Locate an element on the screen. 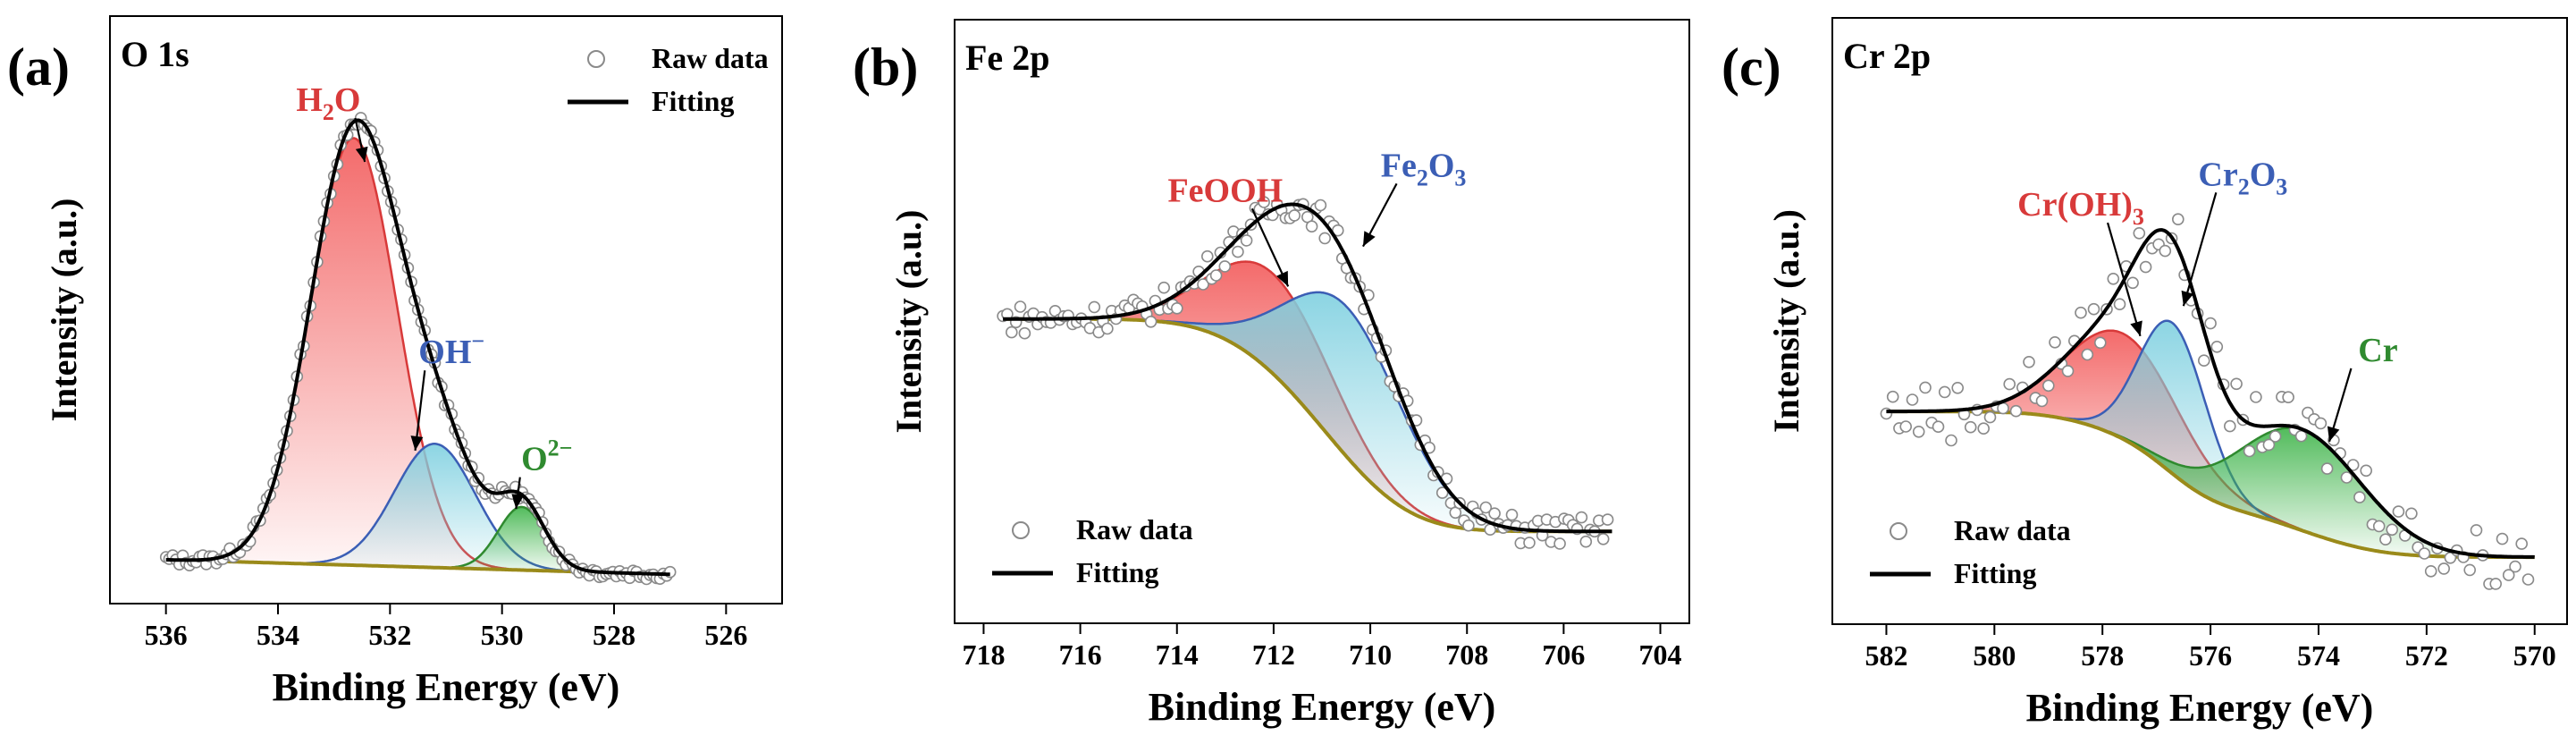 This screenshot has width=2576, height=744. peak-label: H2O is located at coordinates (328, 103).